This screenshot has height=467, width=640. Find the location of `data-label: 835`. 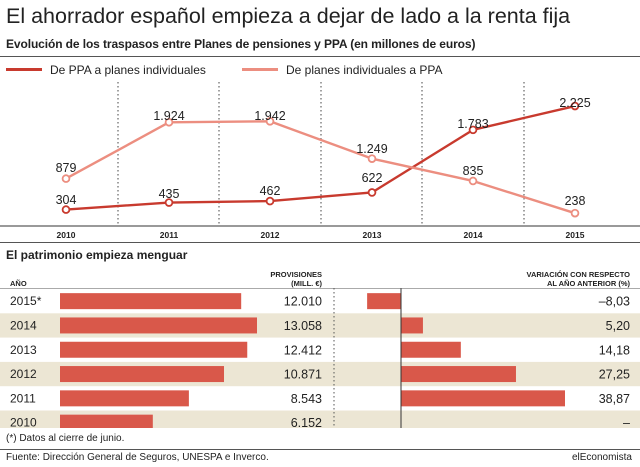

data-label: 835 is located at coordinates (473, 171).